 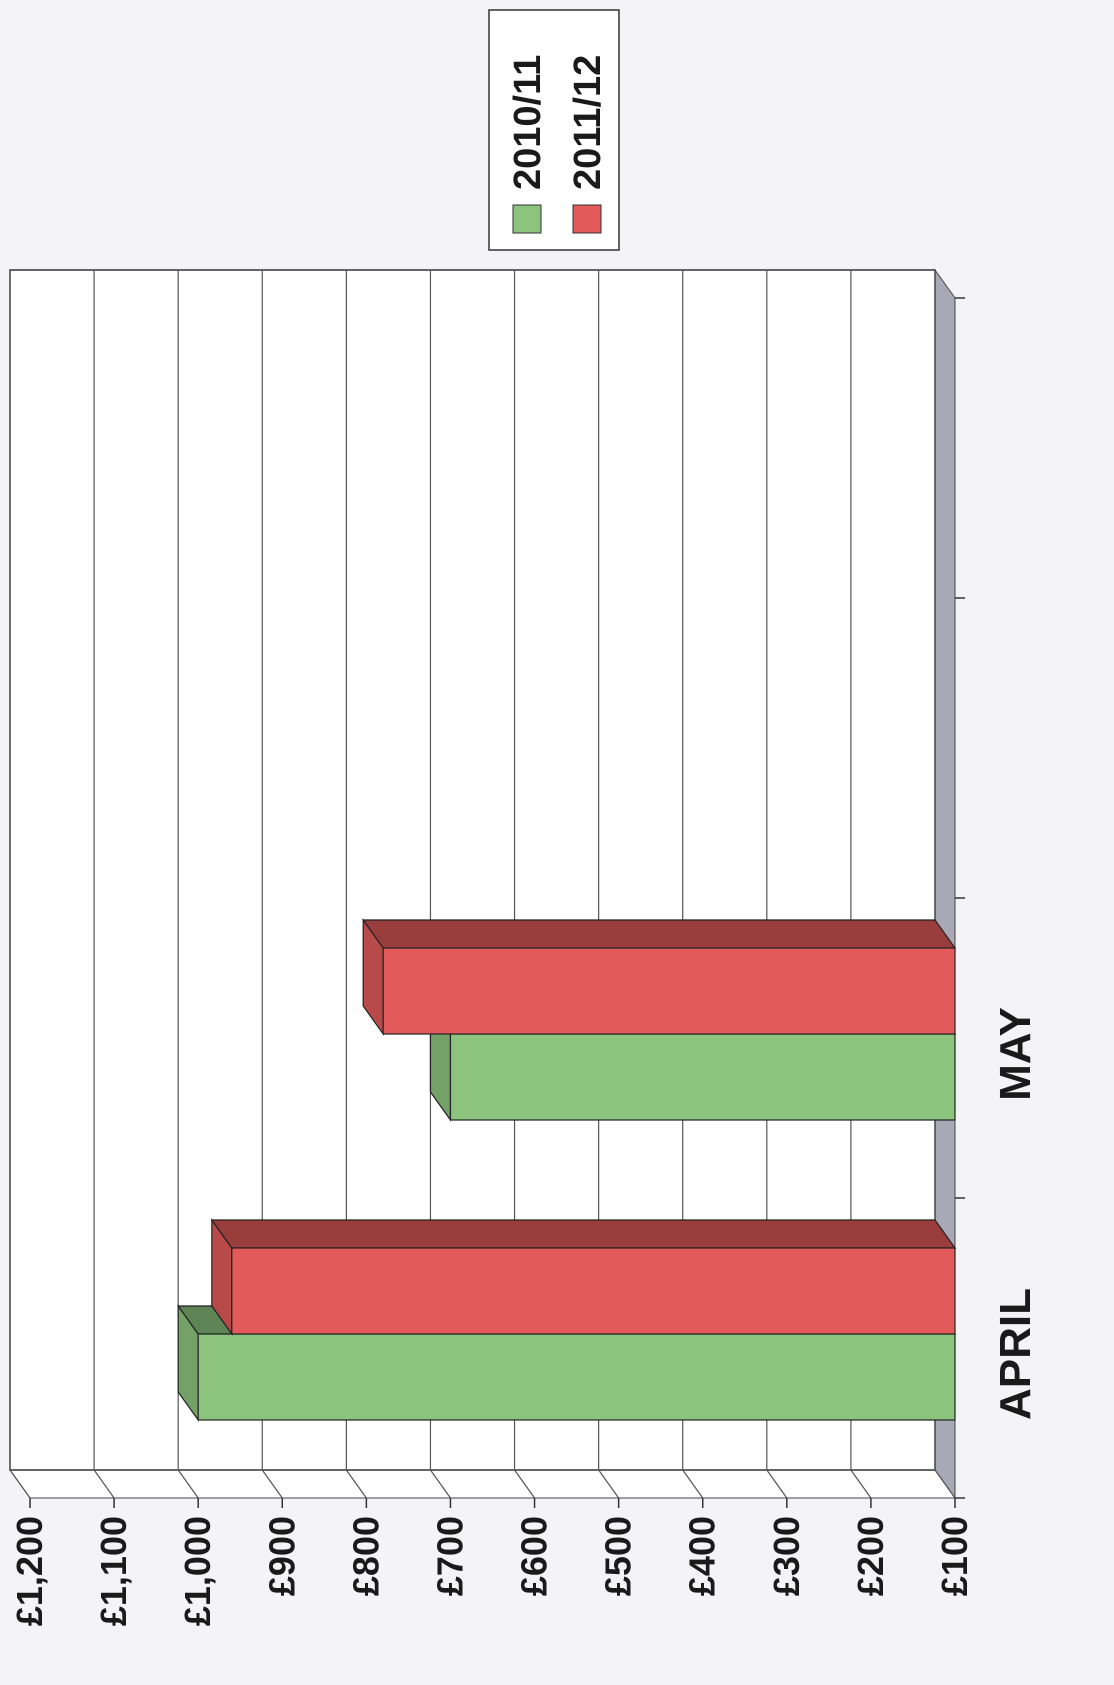 What do you see at coordinates (449, 1556) in the screenshot?
I see `value-tick-label: £700` at bounding box center [449, 1556].